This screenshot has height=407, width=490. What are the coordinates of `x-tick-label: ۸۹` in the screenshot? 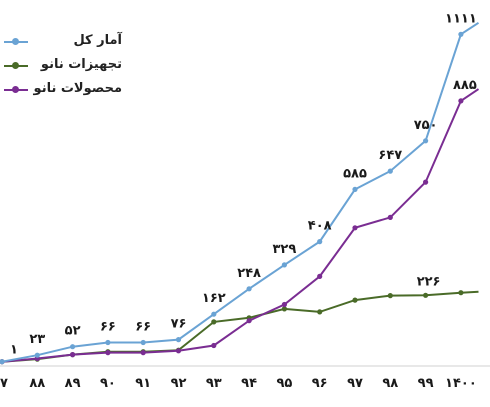 It's located at (73, 383).